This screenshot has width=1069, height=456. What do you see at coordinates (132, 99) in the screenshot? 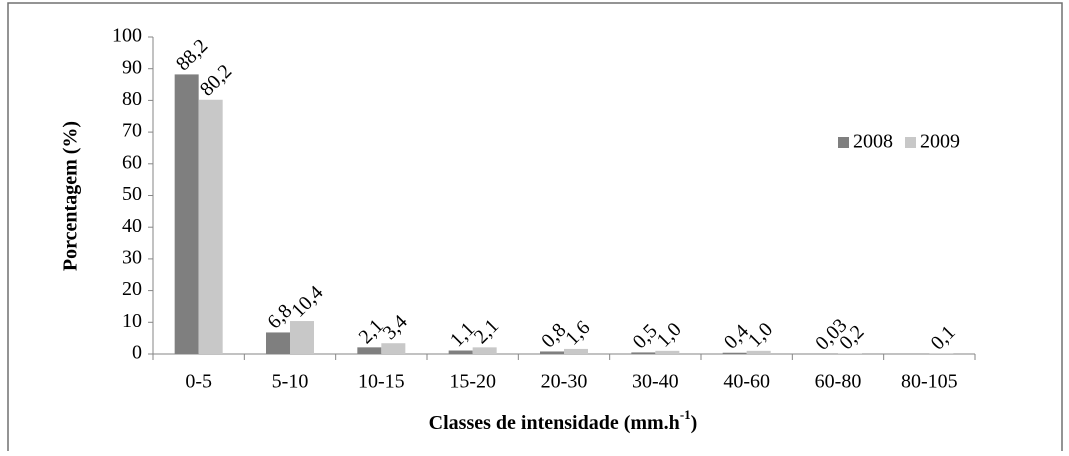
I see `y-tick-label: 80` at bounding box center [132, 99].